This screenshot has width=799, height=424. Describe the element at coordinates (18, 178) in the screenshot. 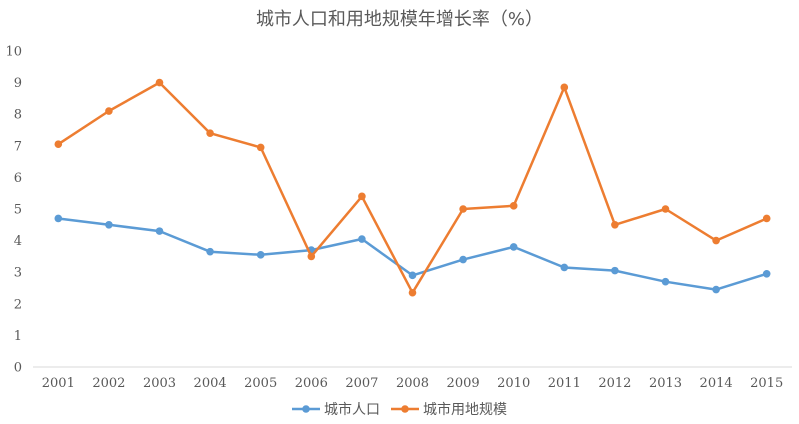

I see `y-tick-label: 6` at that location.